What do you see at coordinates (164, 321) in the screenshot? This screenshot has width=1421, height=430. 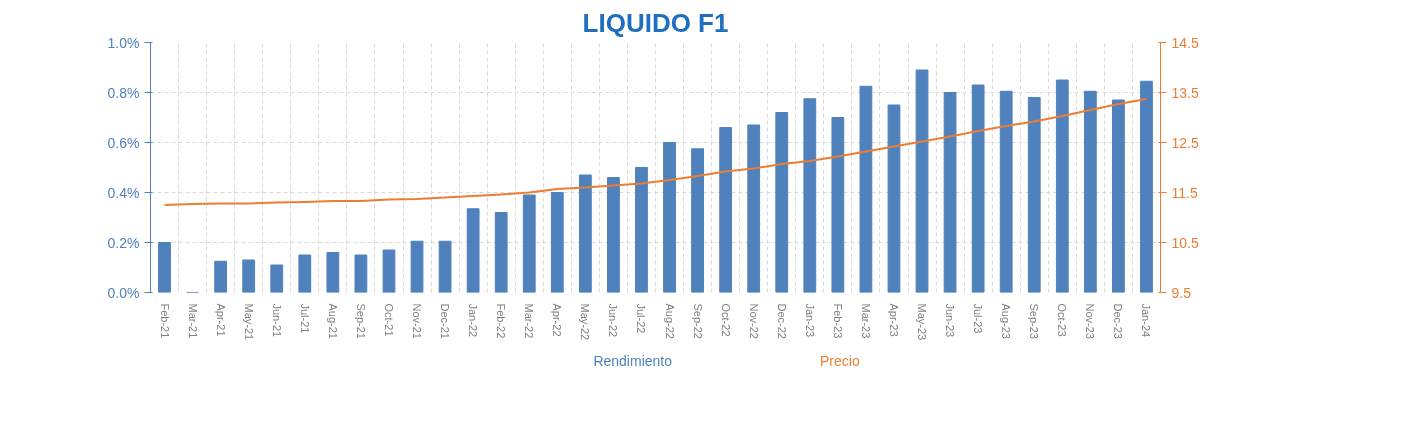 I see `x-tick-label: Feb-21` at bounding box center [164, 321].